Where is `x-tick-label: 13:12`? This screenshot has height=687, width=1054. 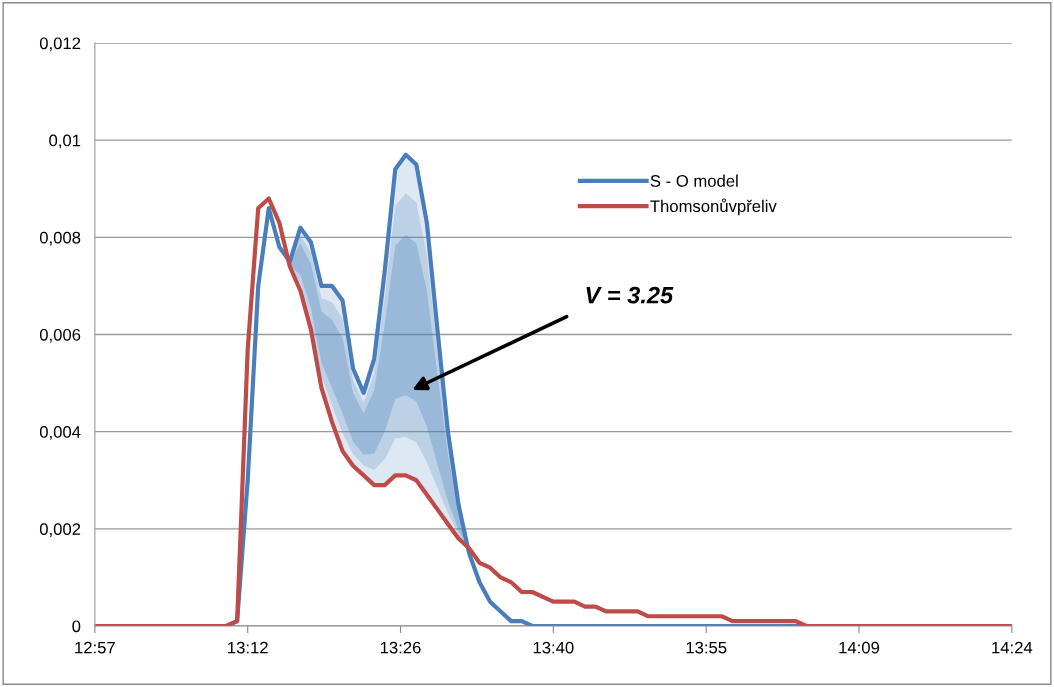 x-tick-label: 13:12 is located at coordinates (248, 647).